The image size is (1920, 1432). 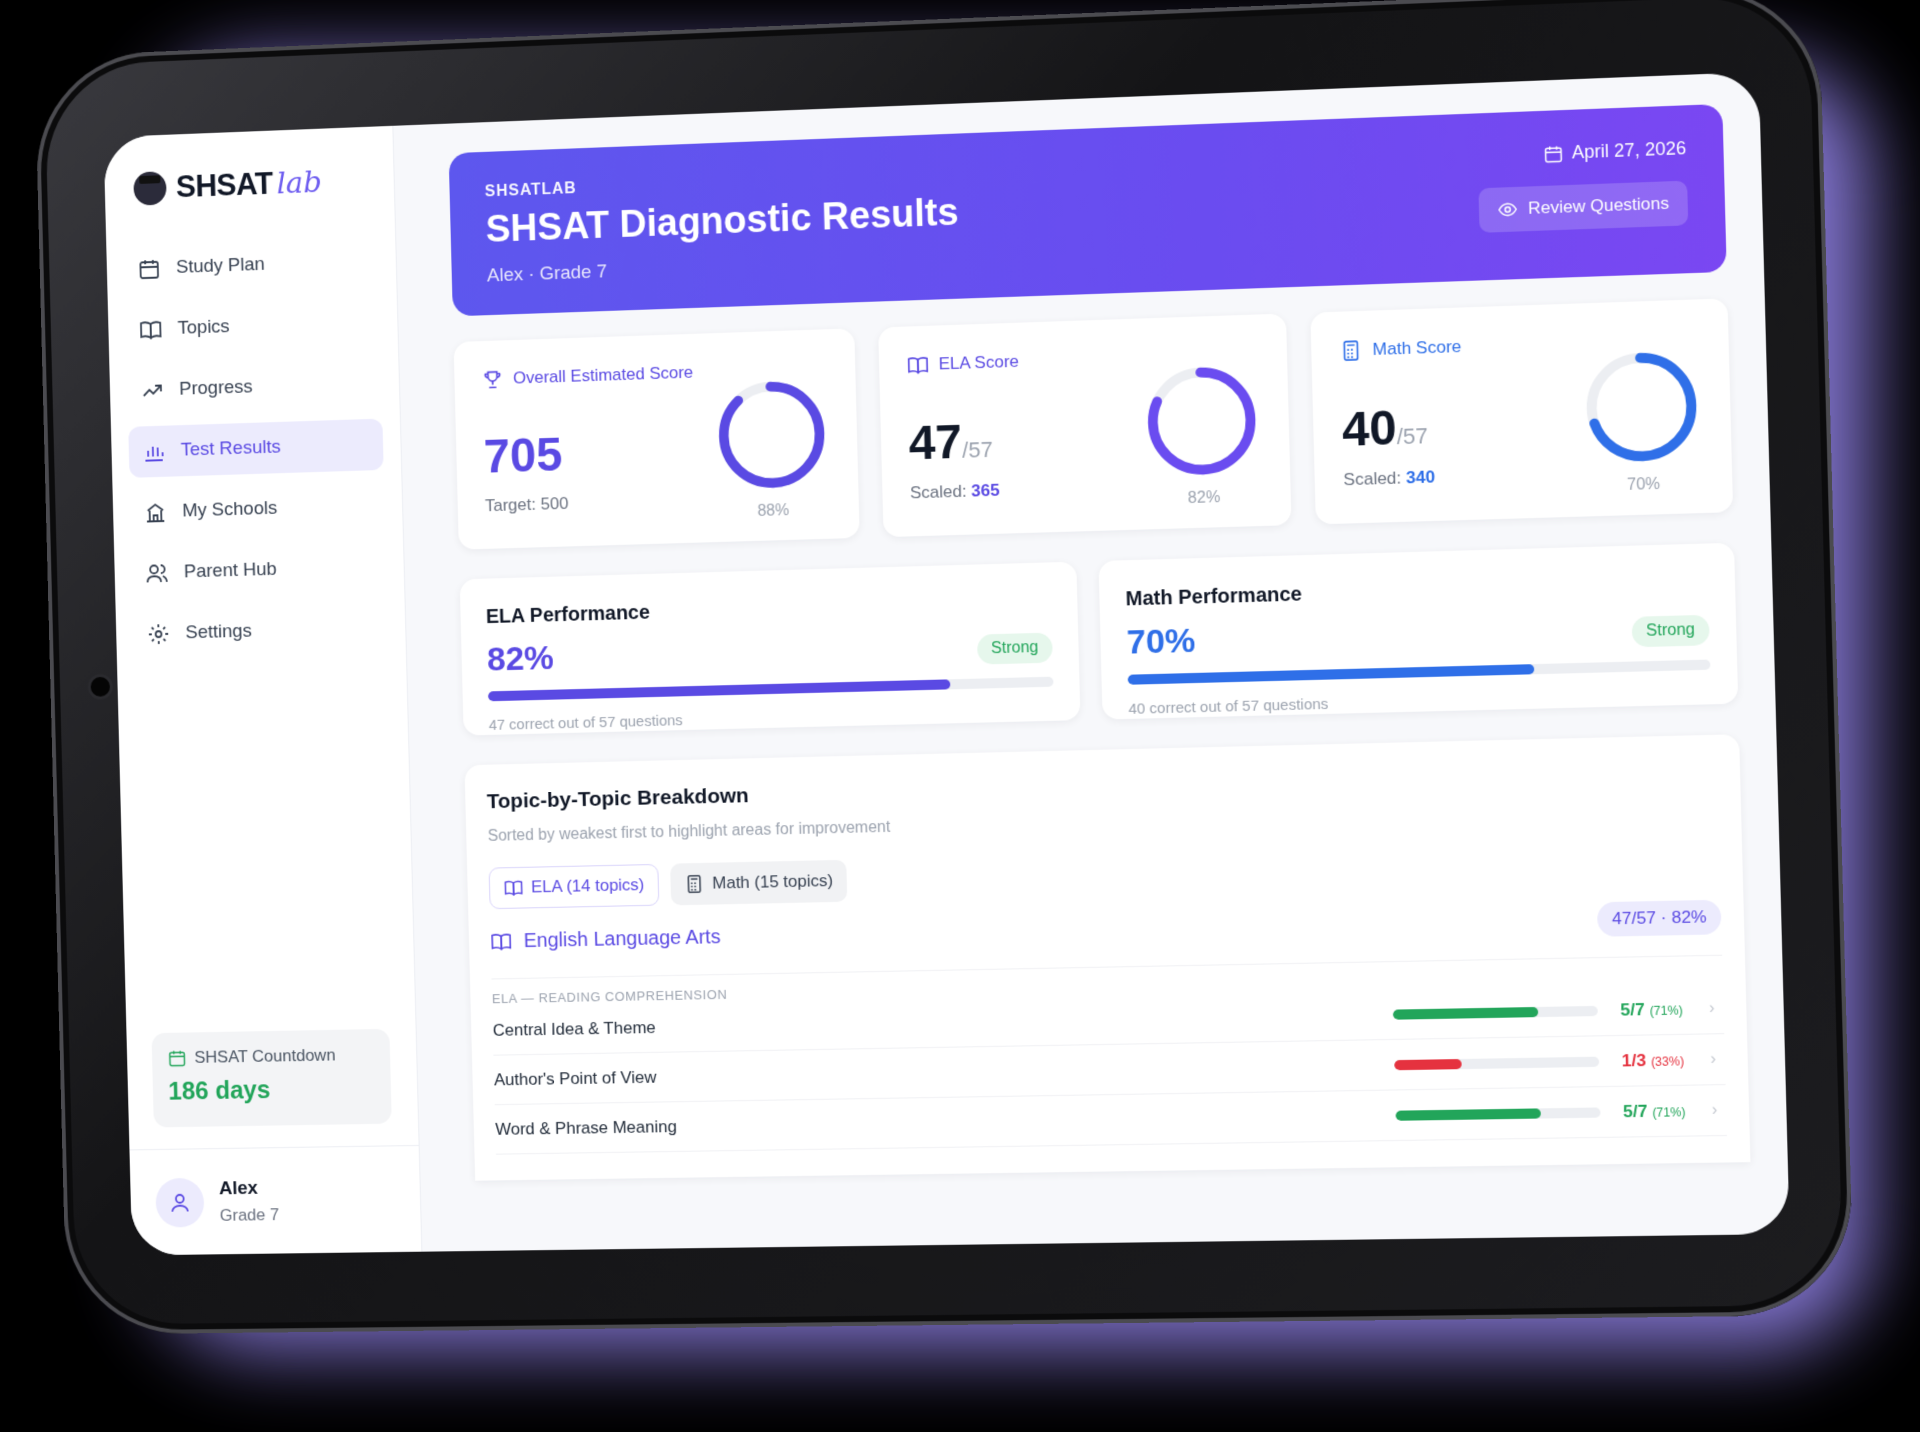 I want to click on shsat-countdown: SHSAT Countdown 186 days, so click(x=271, y=1078).